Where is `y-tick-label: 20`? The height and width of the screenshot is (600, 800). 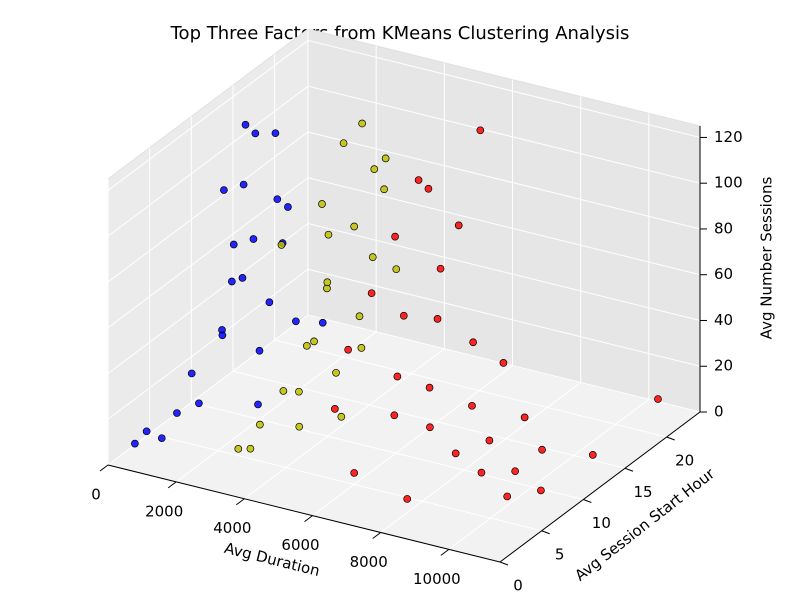 y-tick-label: 20 is located at coordinates (684, 461).